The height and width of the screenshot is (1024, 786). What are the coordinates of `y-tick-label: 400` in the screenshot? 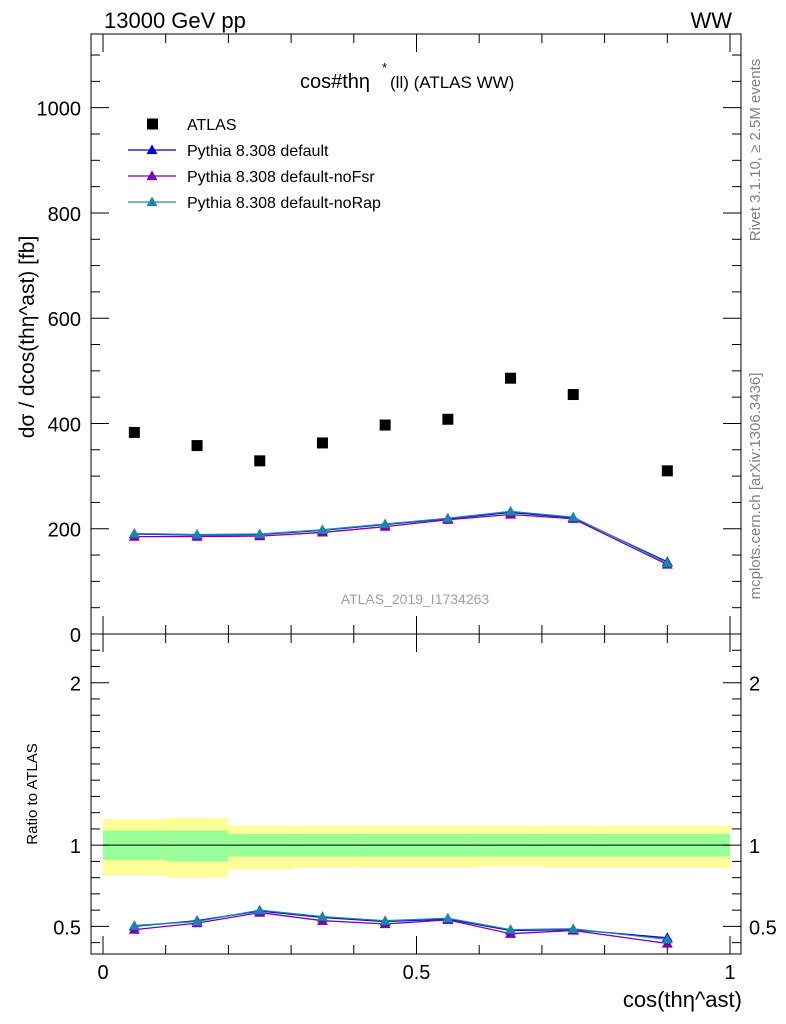 It's located at (64, 425).